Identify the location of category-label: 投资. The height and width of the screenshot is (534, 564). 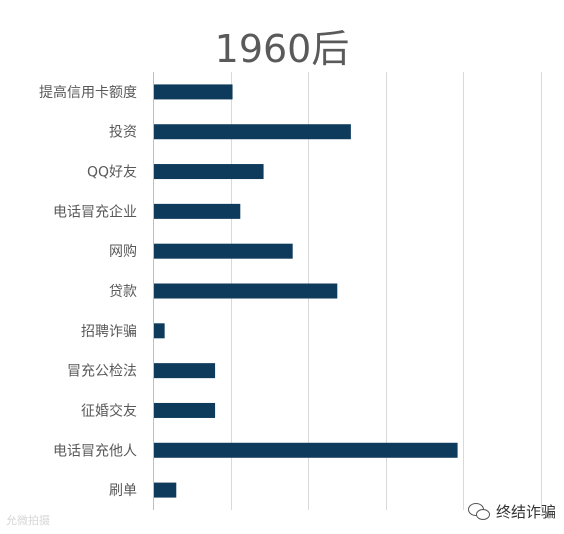
(123, 133).